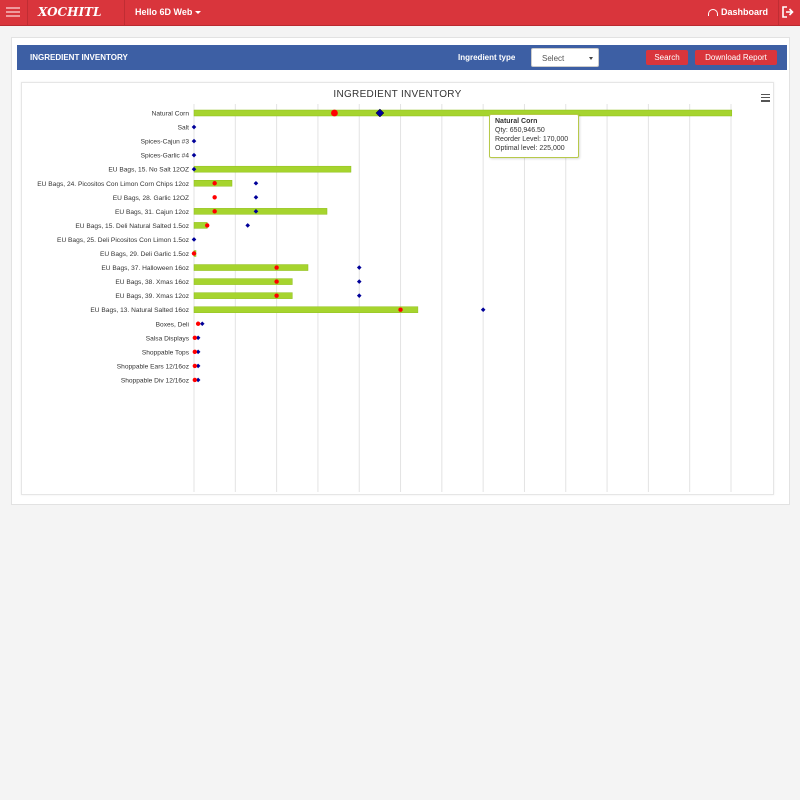 The height and width of the screenshot is (800, 800). Describe the element at coordinates (487, 57) in the screenshot. I see `ingredient-type-label: Ingredient type` at that location.